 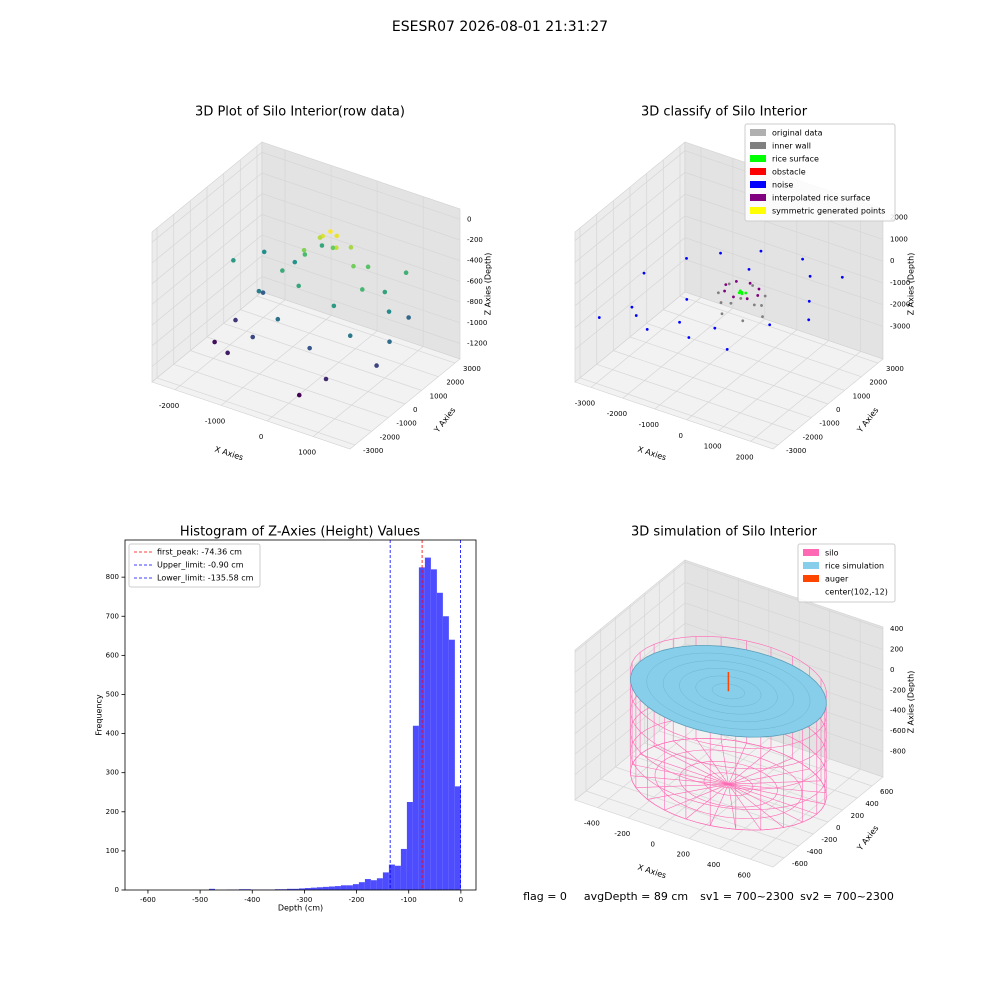 What do you see at coordinates (743, 875) in the screenshot?
I see `x-tick-label: 600` at bounding box center [743, 875].